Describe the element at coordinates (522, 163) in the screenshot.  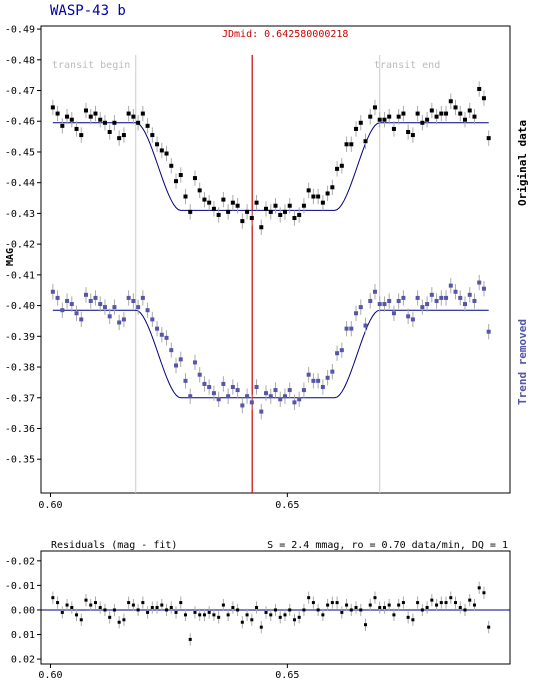
I see `original-data-label: Original data` at that location.